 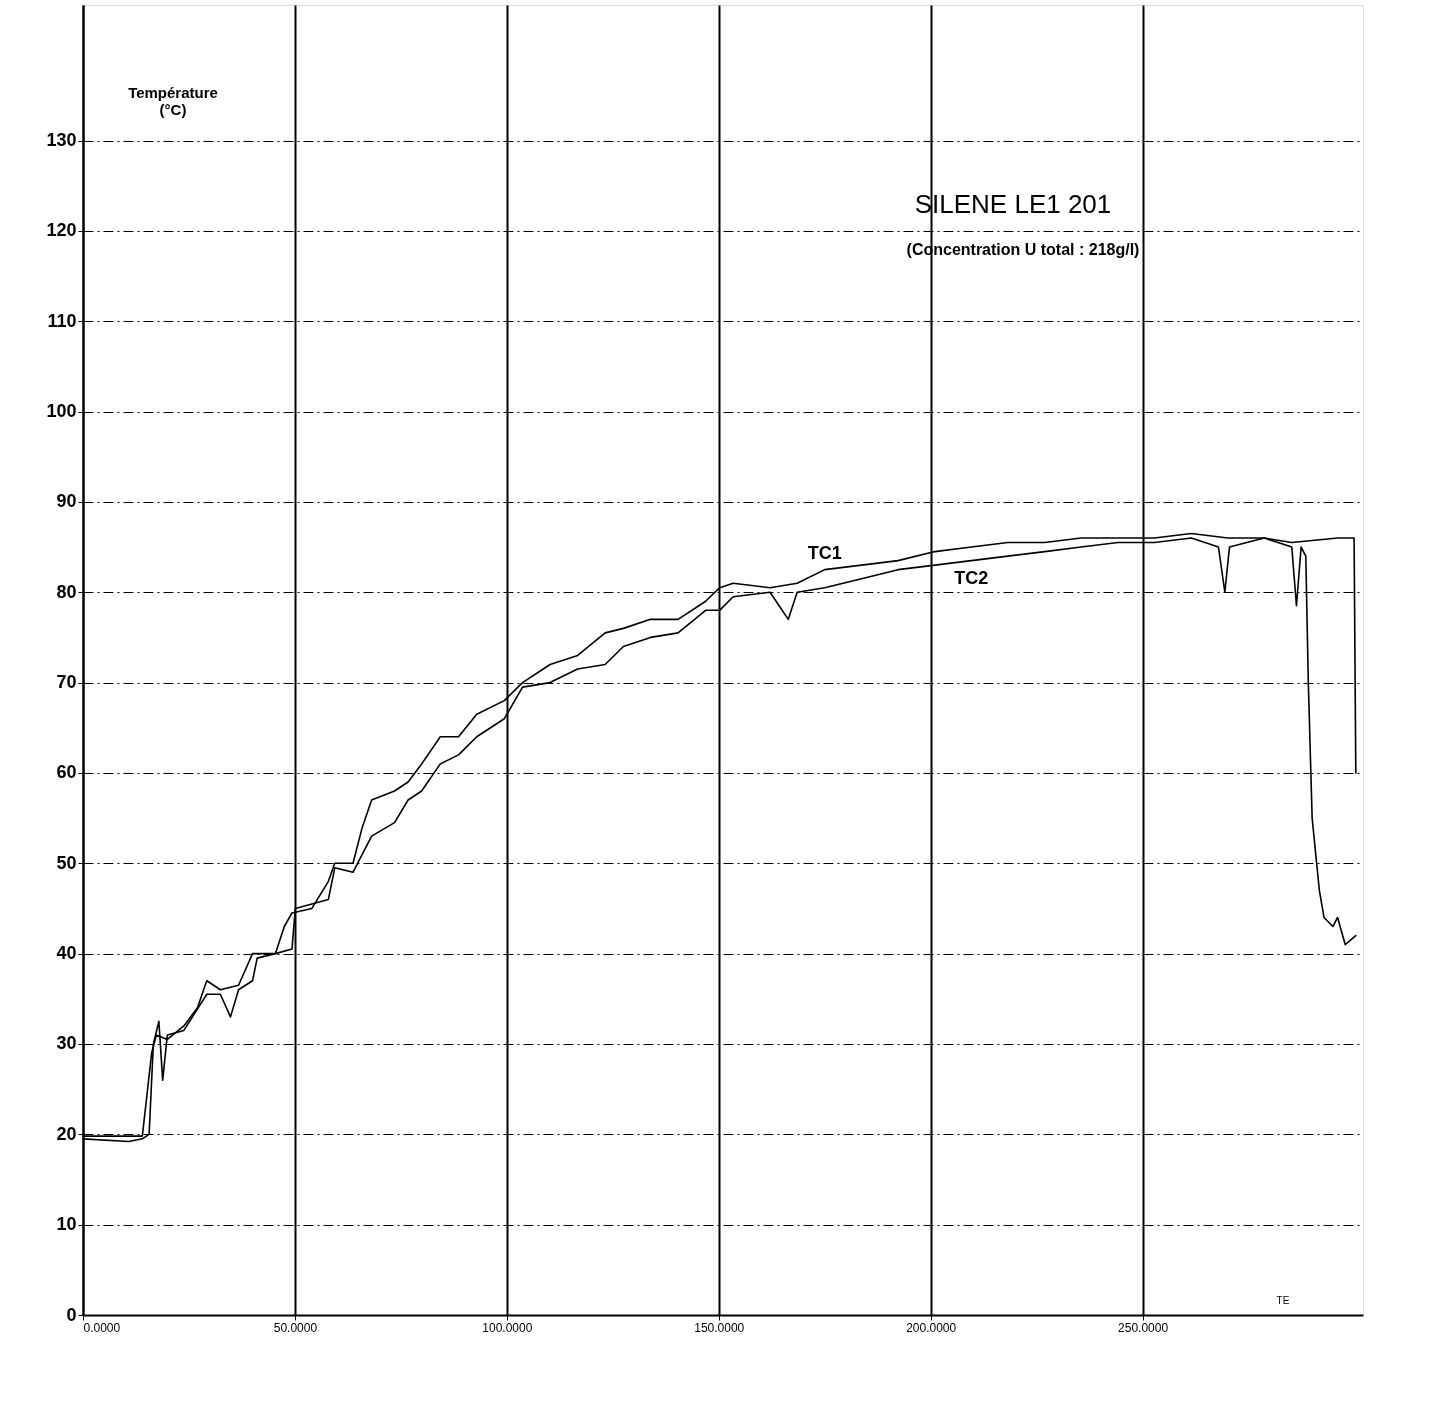 I want to click on x-tick-label: 150.0000, so click(x=719, y=1327).